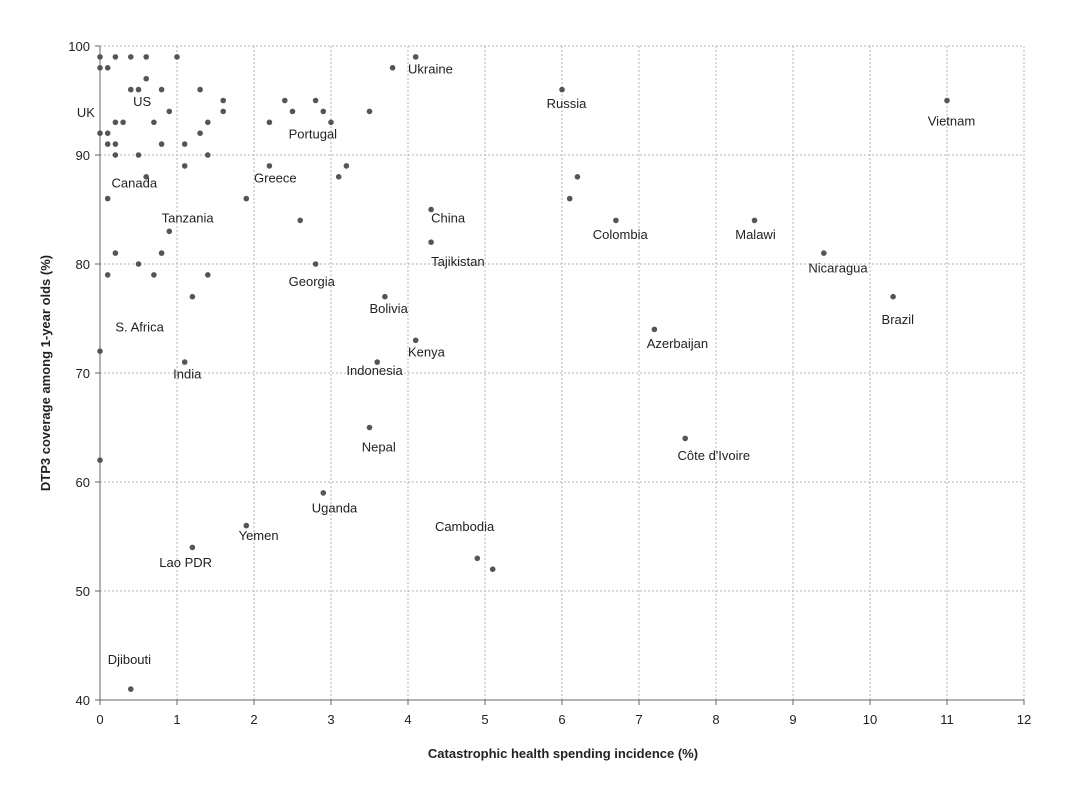 This screenshot has width=1087, height=805. What do you see at coordinates (427, 352) in the screenshot?
I see `point-label: Kenya` at bounding box center [427, 352].